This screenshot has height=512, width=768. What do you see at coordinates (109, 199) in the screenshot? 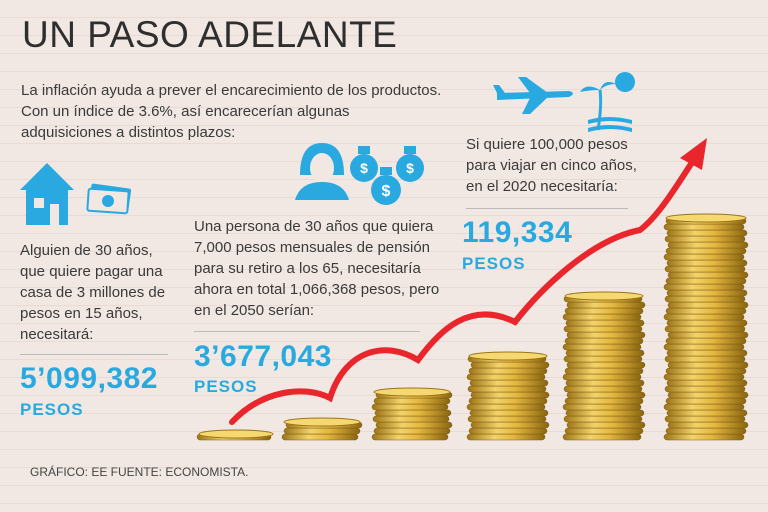
I see `money-icon` at bounding box center [109, 199].